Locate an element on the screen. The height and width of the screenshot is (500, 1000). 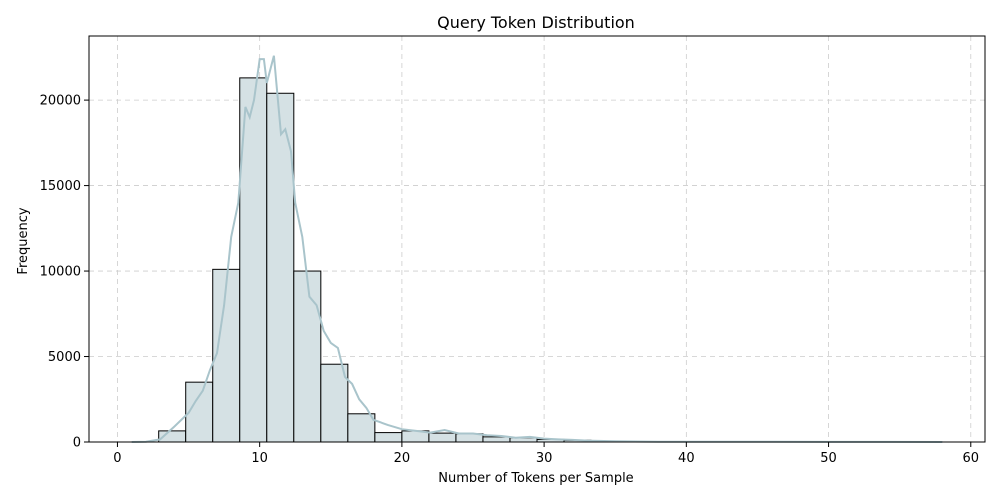
y-tick-label: 15000 is located at coordinates (60, 186).